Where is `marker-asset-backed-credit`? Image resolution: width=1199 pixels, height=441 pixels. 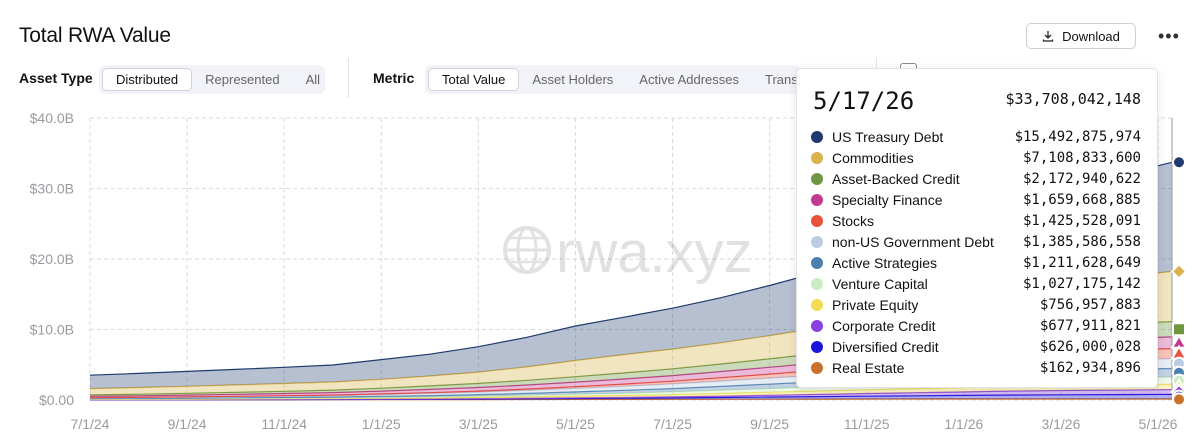
marker-asset-backed-credit is located at coordinates (1179, 329).